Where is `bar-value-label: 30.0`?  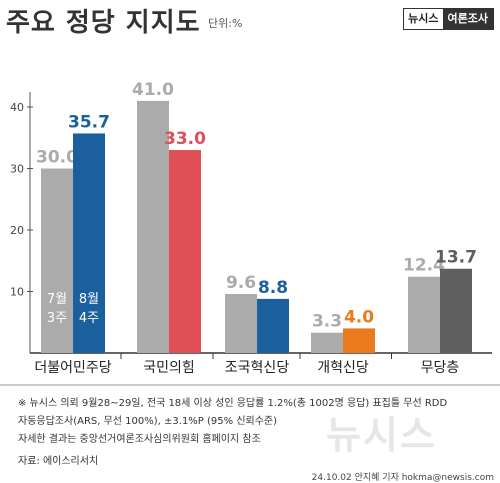
bar-value-label: 30.0 is located at coordinates (57, 158).